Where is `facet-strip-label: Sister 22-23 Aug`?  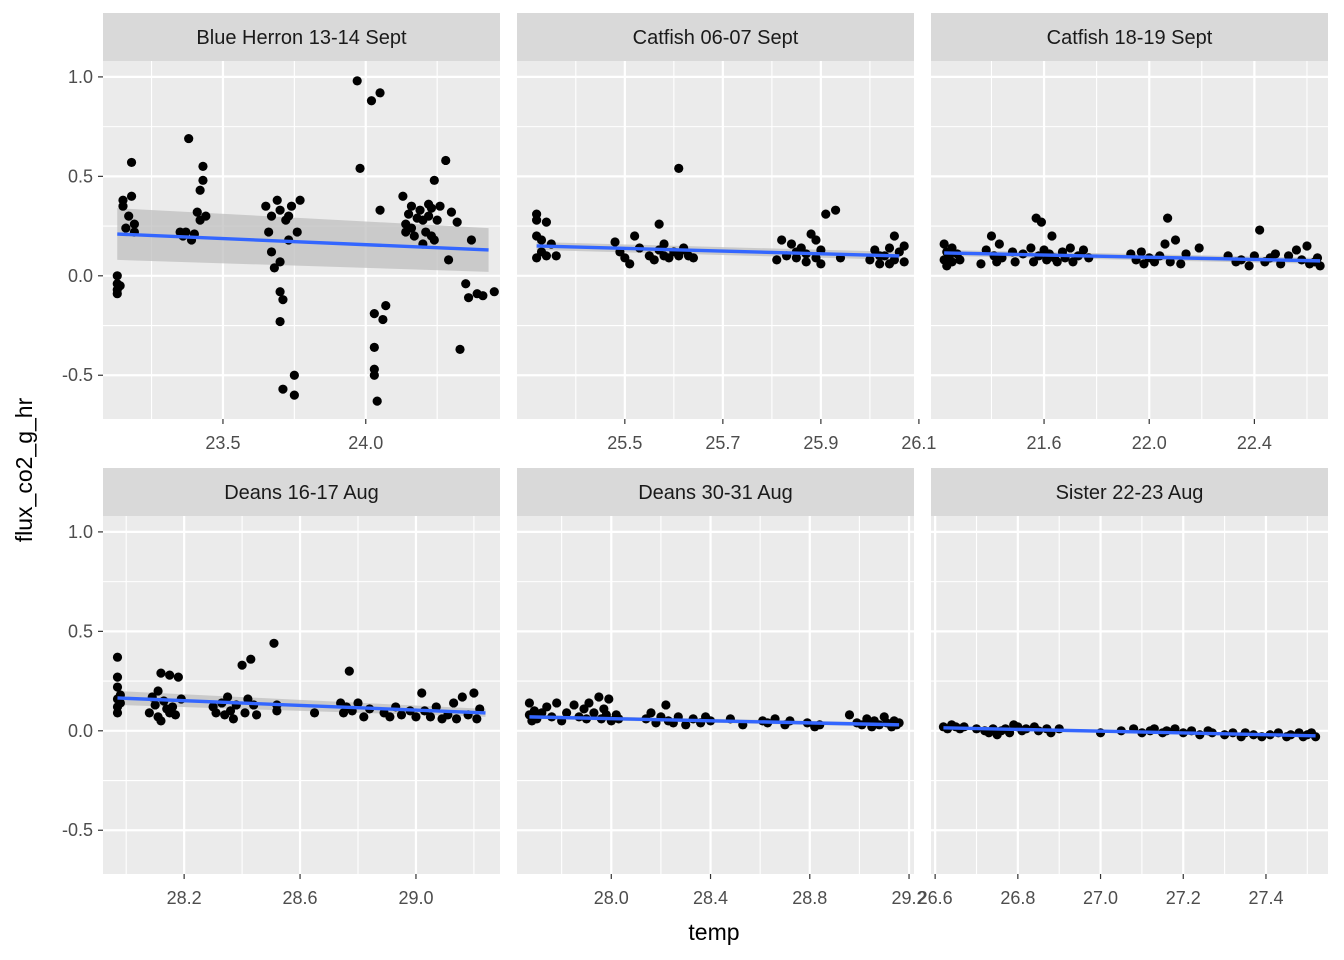 facet-strip-label: Sister 22-23 Aug is located at coordinates (1130, 493).